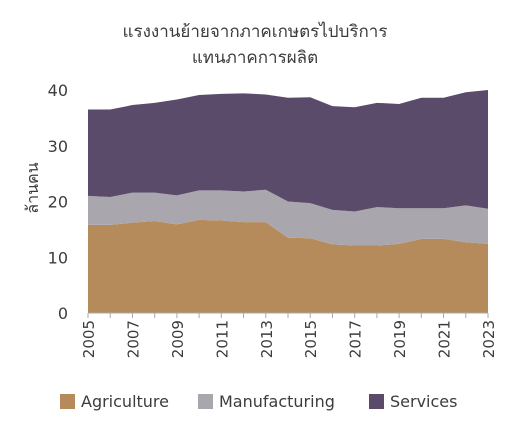 The height and width of the screenshot is (435, 510). What do you see at coordinates (445, 339) in the screenshot?
I see `x-tick-label: 2021` at bounding box center [445, 339].